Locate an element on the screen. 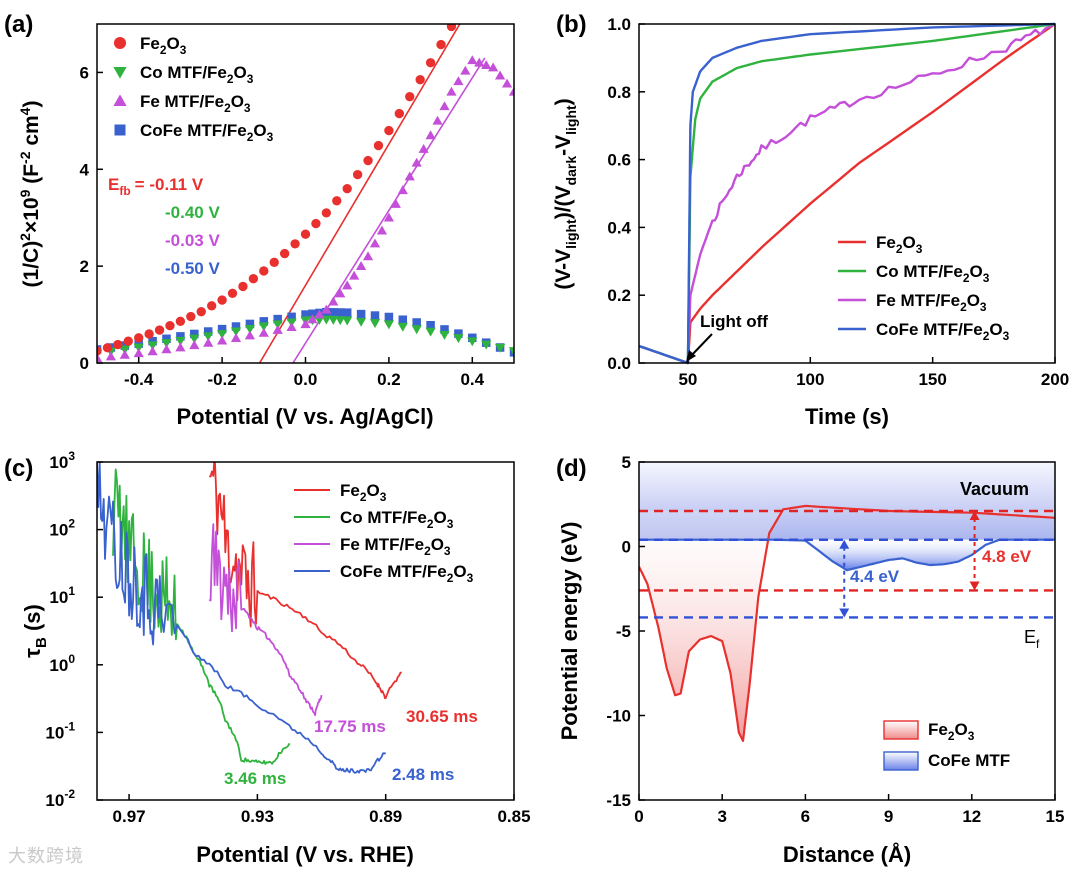  panel-b-ytick-label: 0.4 is located at coordinates (619, 227).